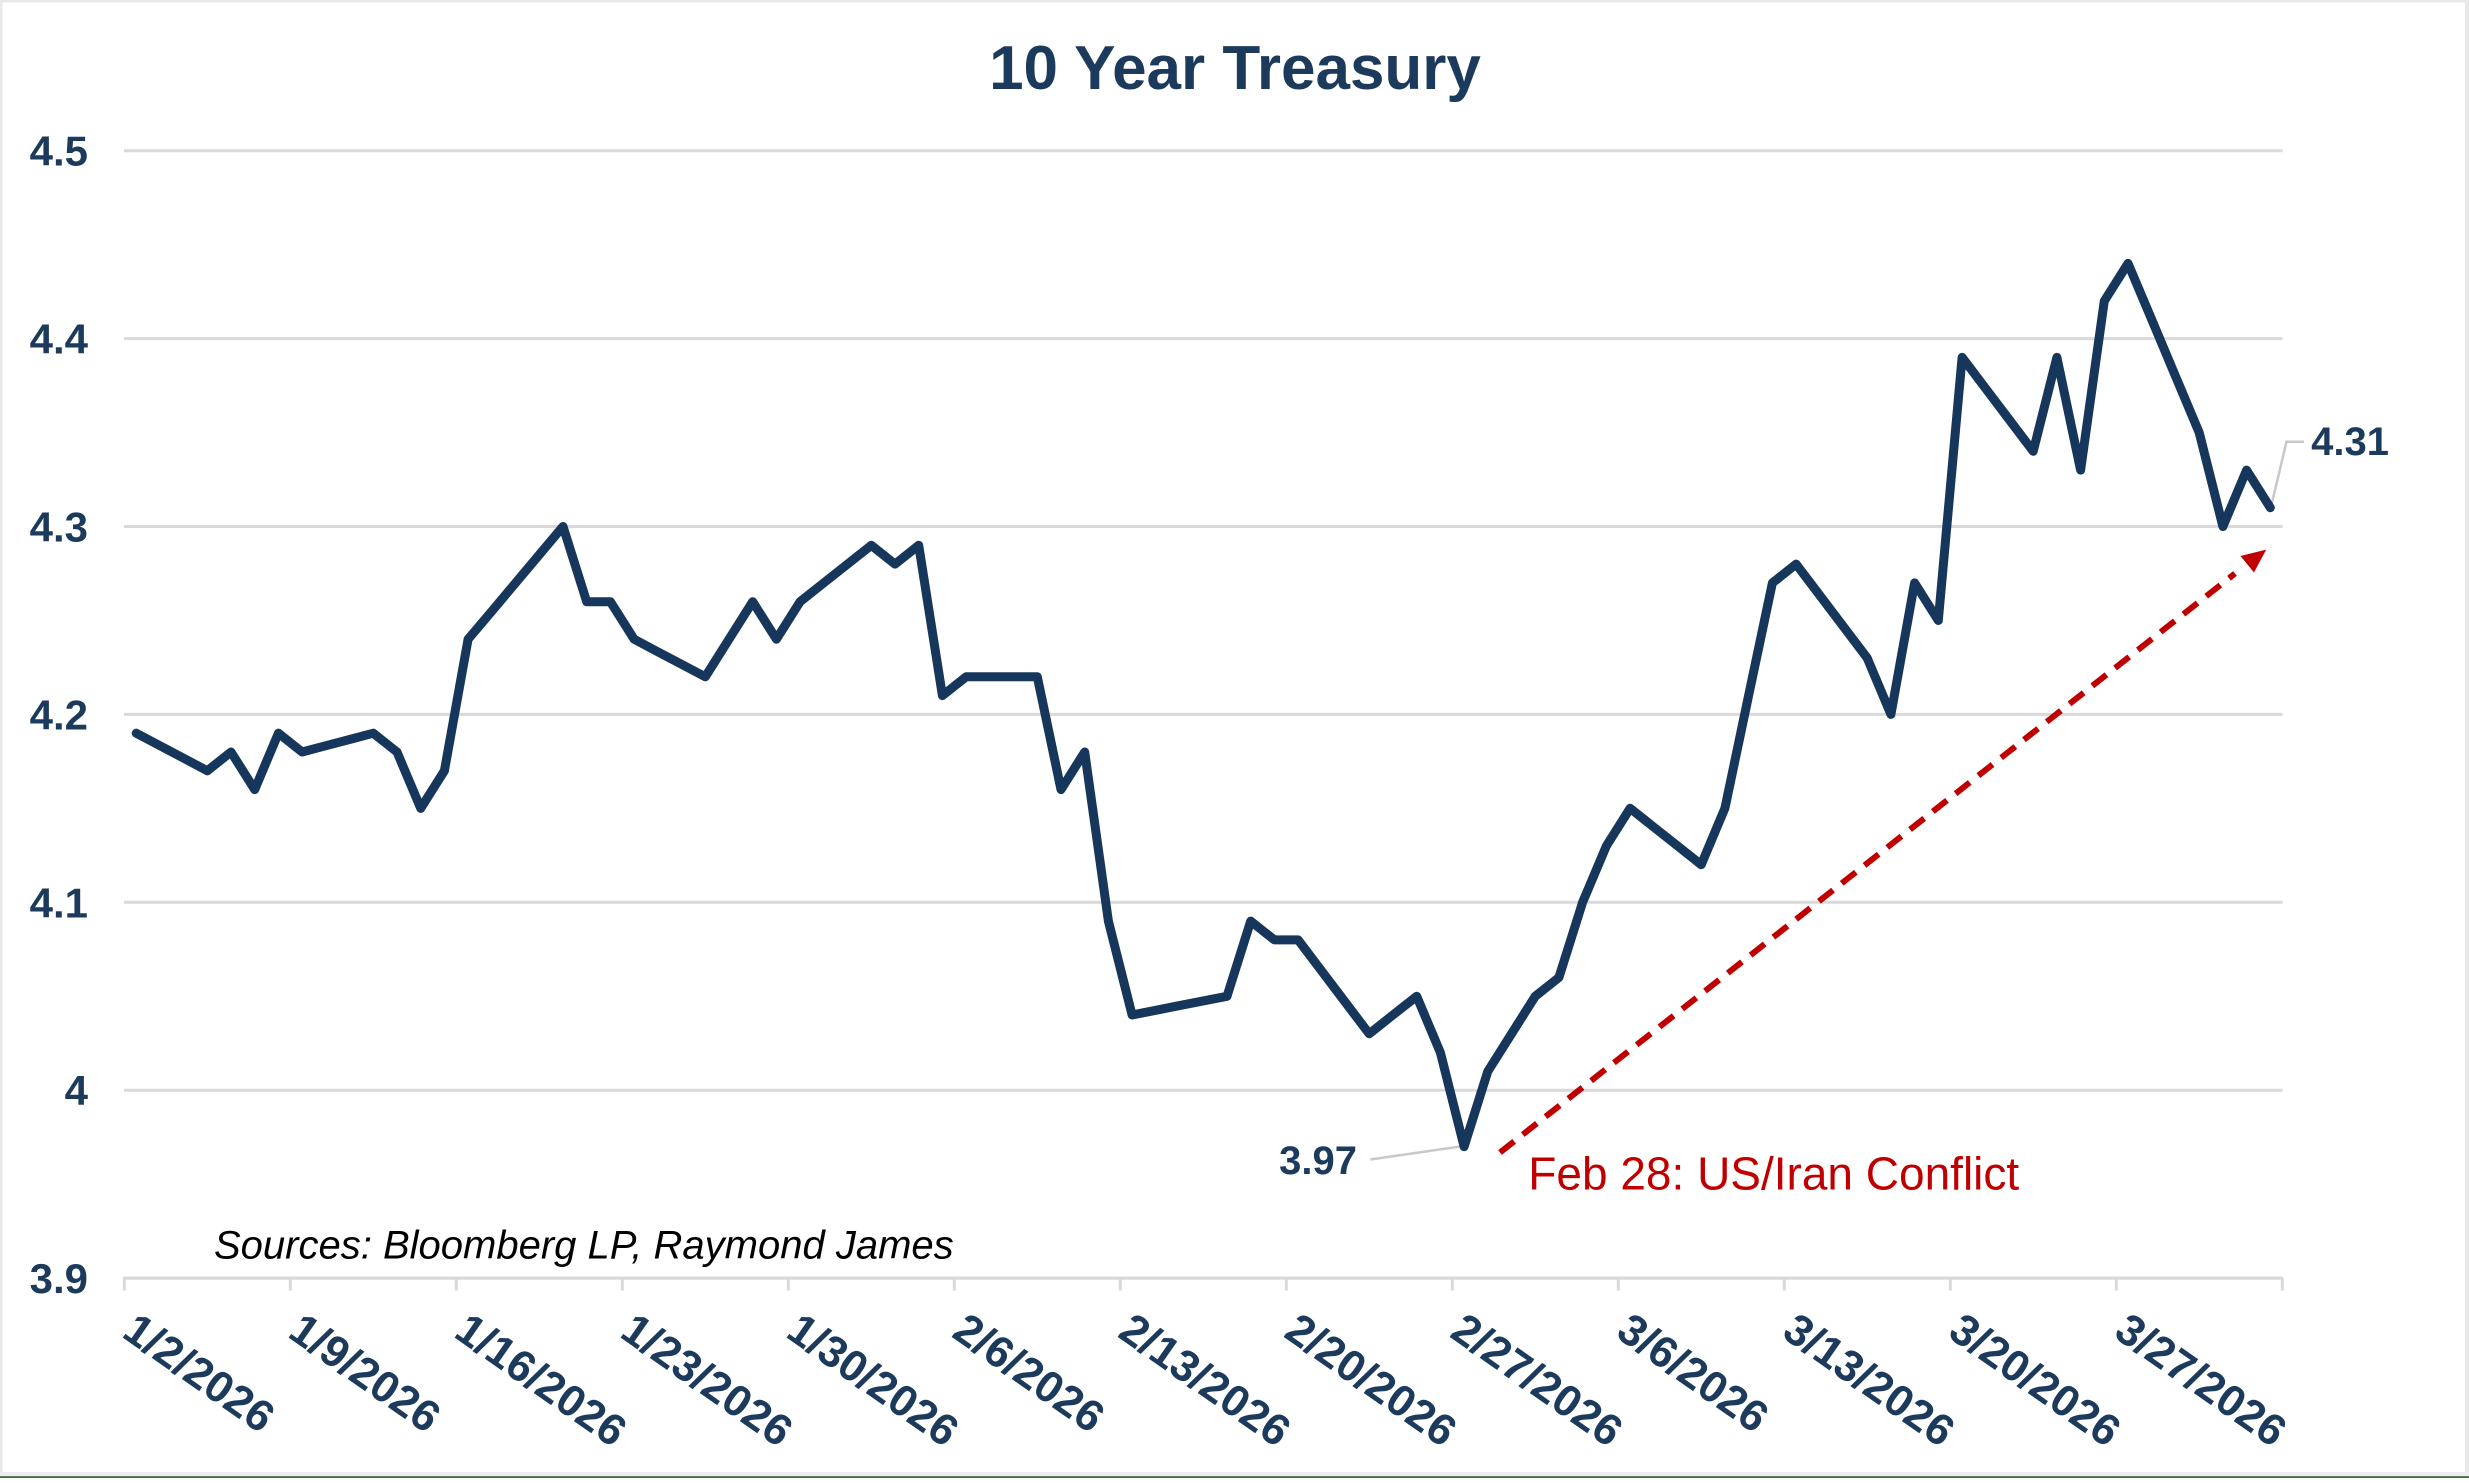 This screenshot has width=2469, height=1483. Describe the element at coordinates (59, 714) in the screenshot. I see `svg-text: 4.2` at that location.